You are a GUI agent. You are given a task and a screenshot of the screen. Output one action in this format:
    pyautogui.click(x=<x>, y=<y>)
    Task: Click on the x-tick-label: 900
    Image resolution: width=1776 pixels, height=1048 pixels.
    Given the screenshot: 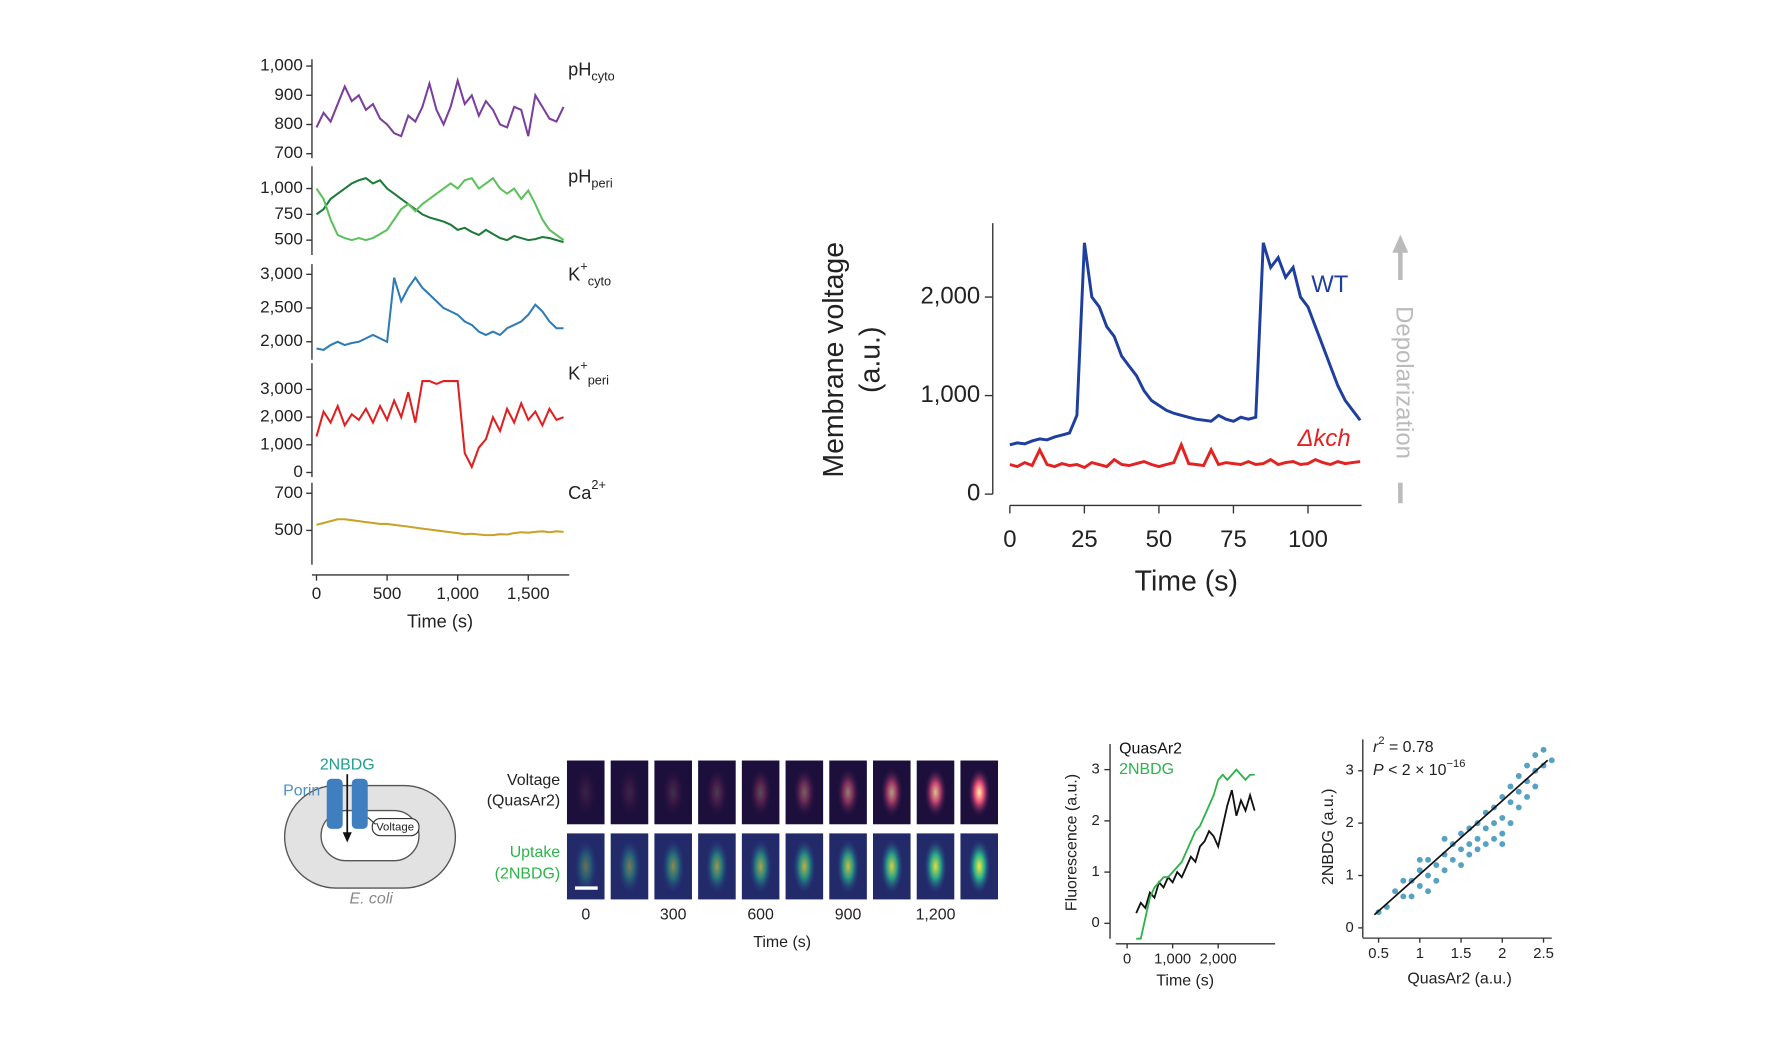 What is the action you would take?
    pyautogui.click(x=848, y=915)
    